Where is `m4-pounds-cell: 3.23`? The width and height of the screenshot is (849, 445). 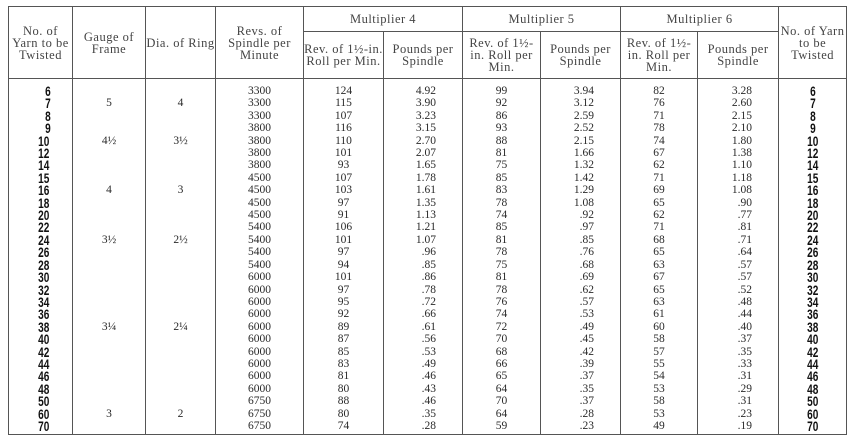
m4-pounds-cell: 3.23 is located at coordinates (423, 116).